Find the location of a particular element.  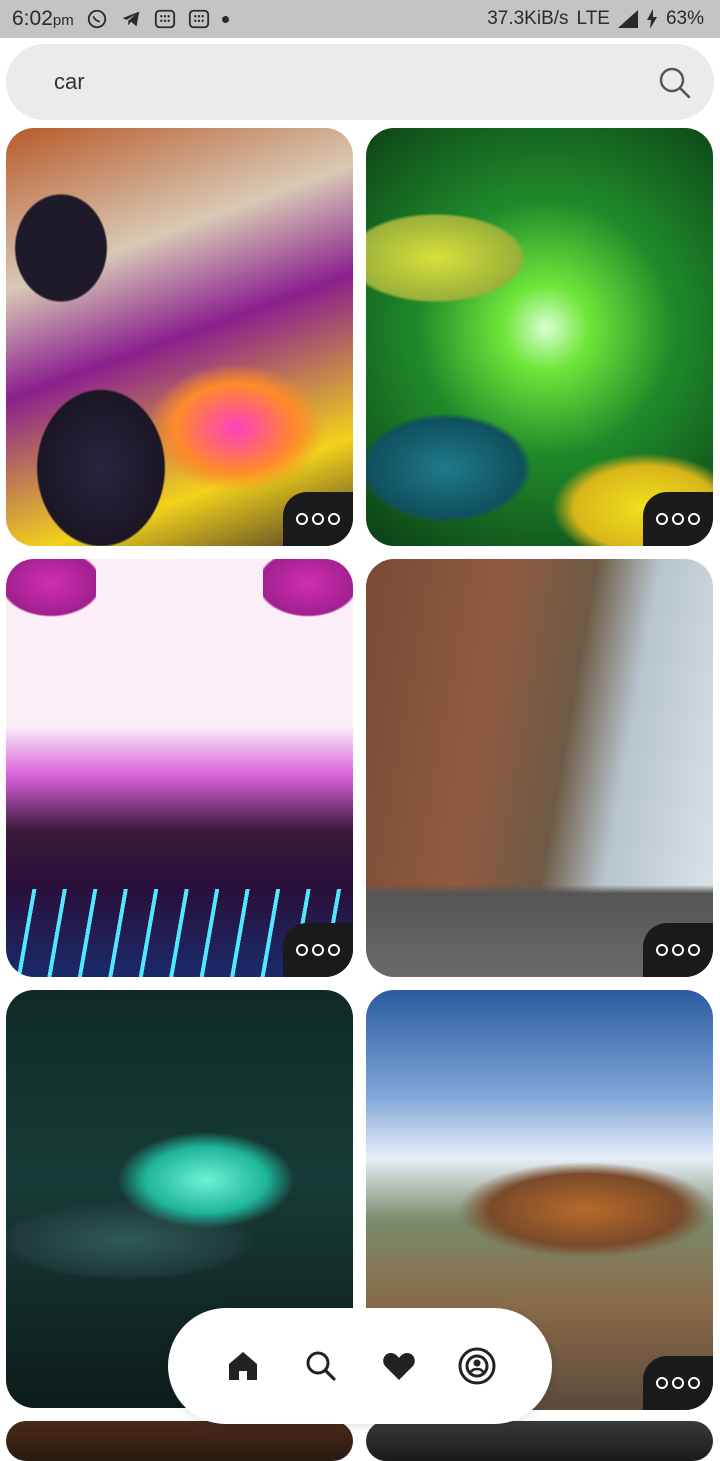

charging-icon is located at coordinates (651, 19).